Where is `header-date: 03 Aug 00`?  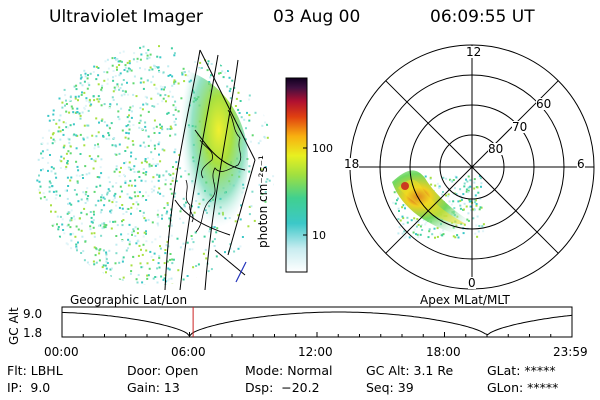 header-date: 03 Aug 00 is located at coordinates (317, 17).